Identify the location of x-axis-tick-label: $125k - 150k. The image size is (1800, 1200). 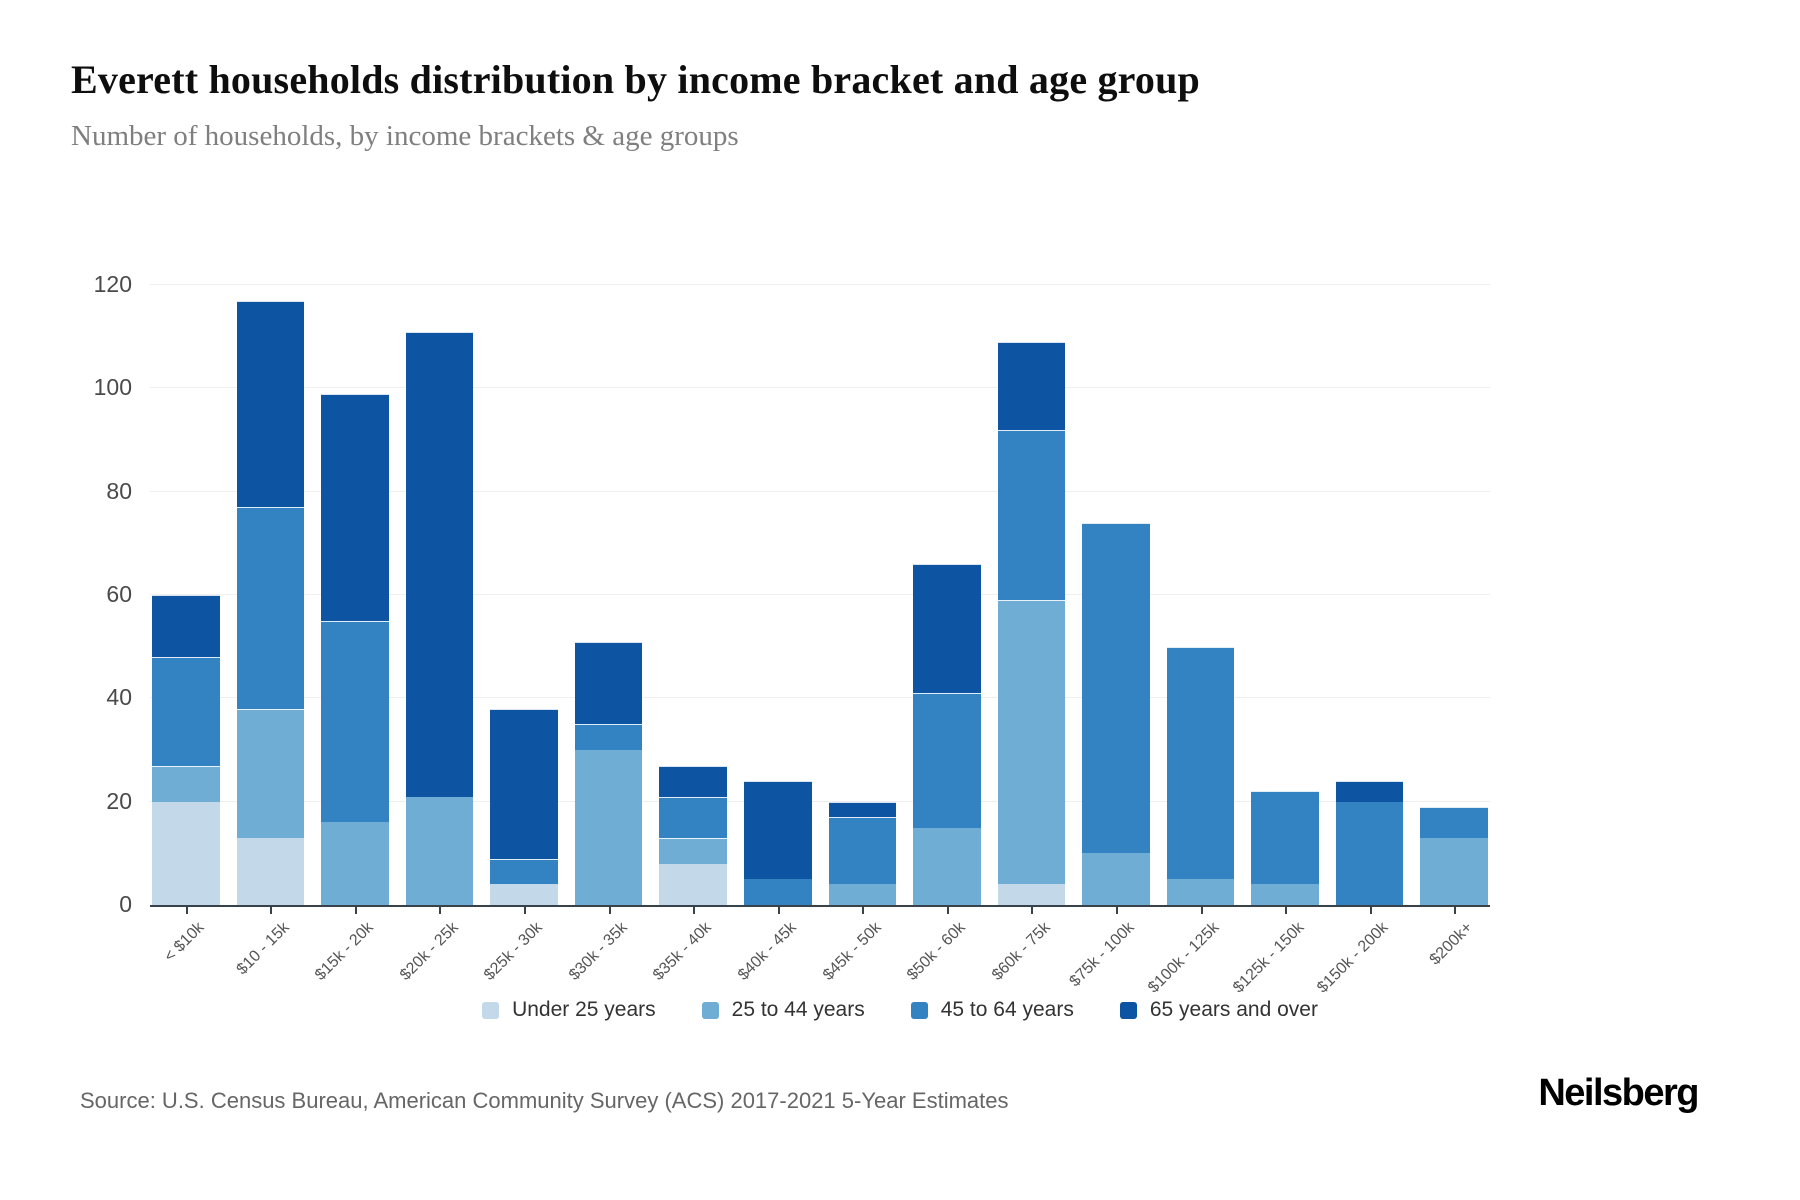
(1268, 958).